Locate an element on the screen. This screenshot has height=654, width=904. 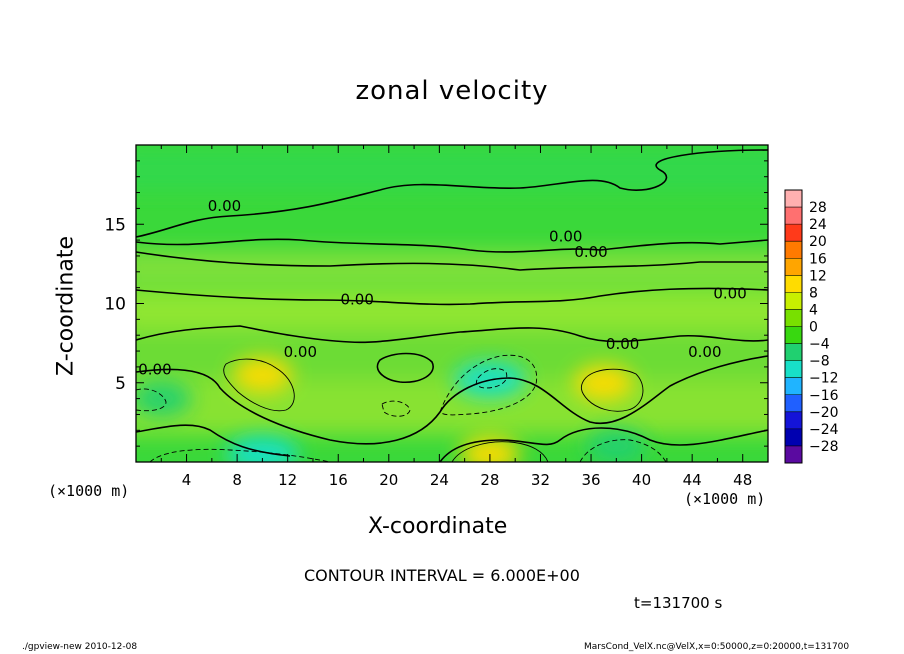
contour-zero-upper is located at coordinates (452, 193).